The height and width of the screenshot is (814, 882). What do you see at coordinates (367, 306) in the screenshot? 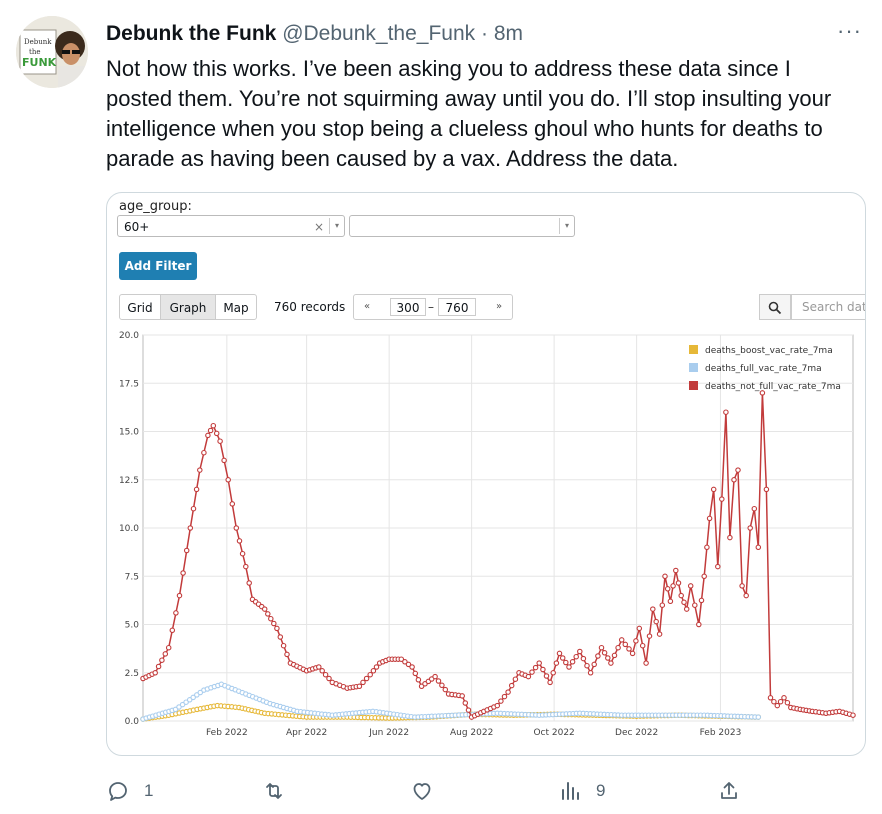
I see `pager-prev-button: «` at bounding box center [367, 306].